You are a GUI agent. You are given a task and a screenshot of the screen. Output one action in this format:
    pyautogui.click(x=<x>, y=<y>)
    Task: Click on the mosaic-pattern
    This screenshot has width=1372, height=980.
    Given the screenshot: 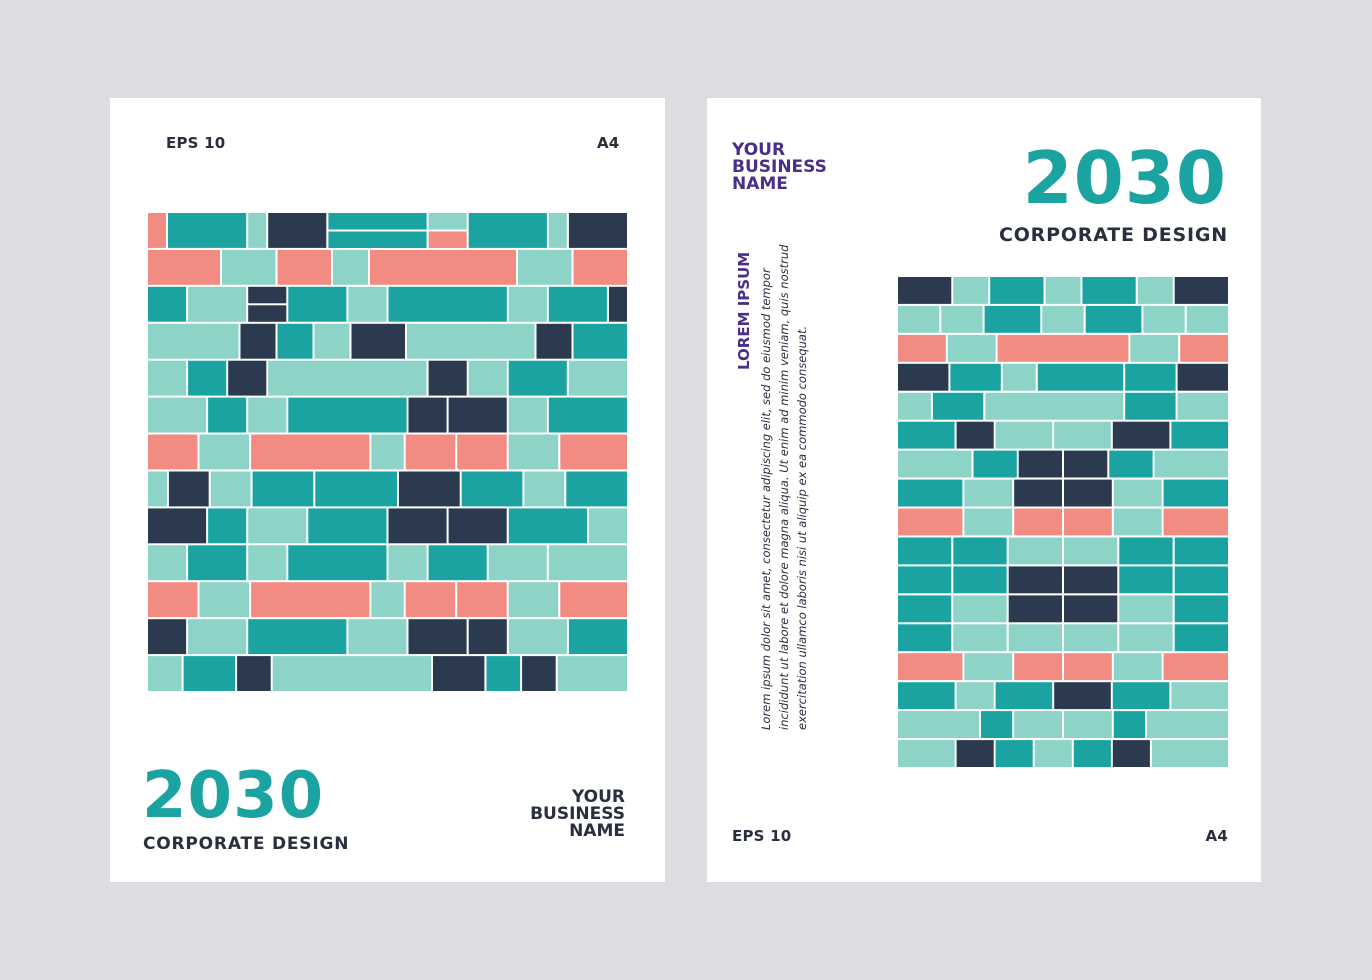 What is the action you would take?
    pyautogui.click(x=1063, y=522)
    